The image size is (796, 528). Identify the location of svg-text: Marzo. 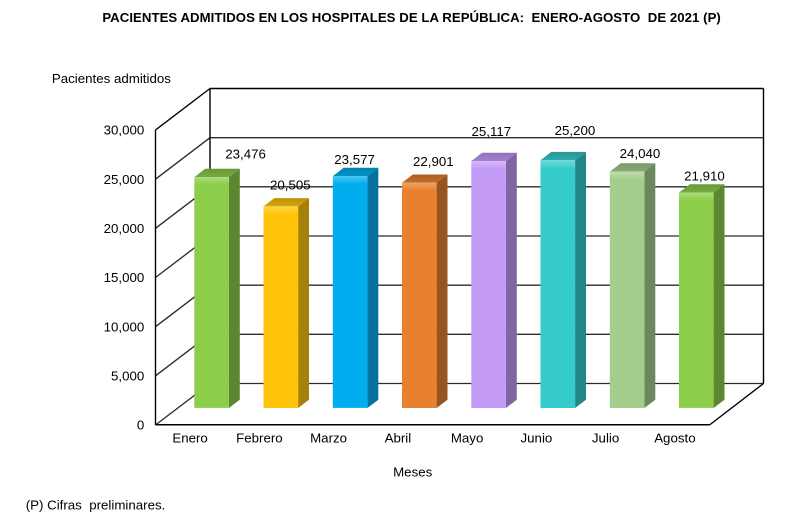
(328, 438).